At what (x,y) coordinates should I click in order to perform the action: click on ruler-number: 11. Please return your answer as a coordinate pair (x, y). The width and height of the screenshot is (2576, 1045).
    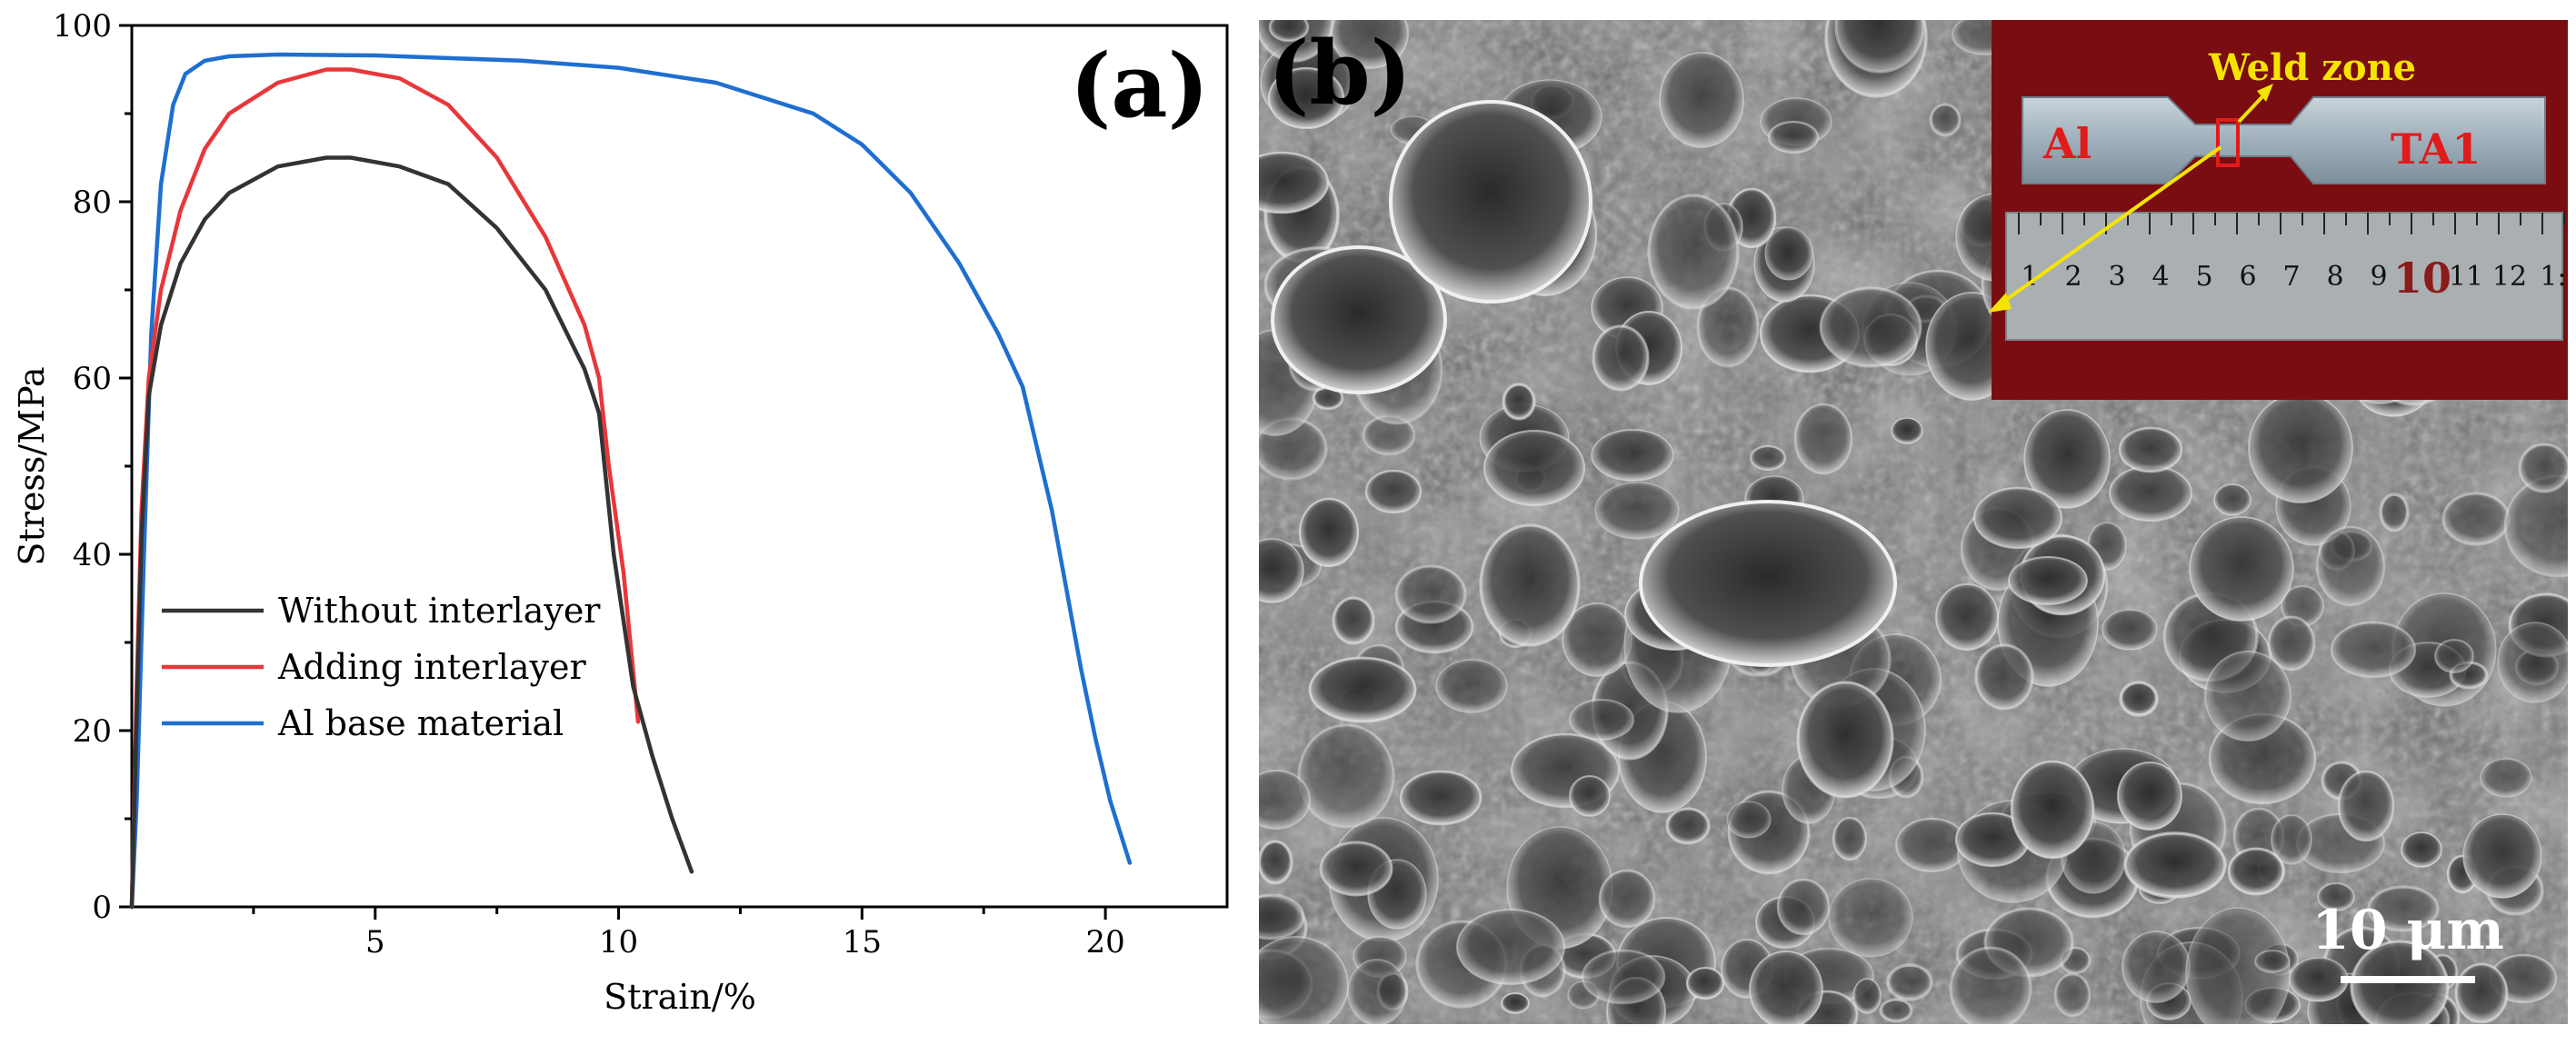
    Looking at the image, I should click on (2466, 277).